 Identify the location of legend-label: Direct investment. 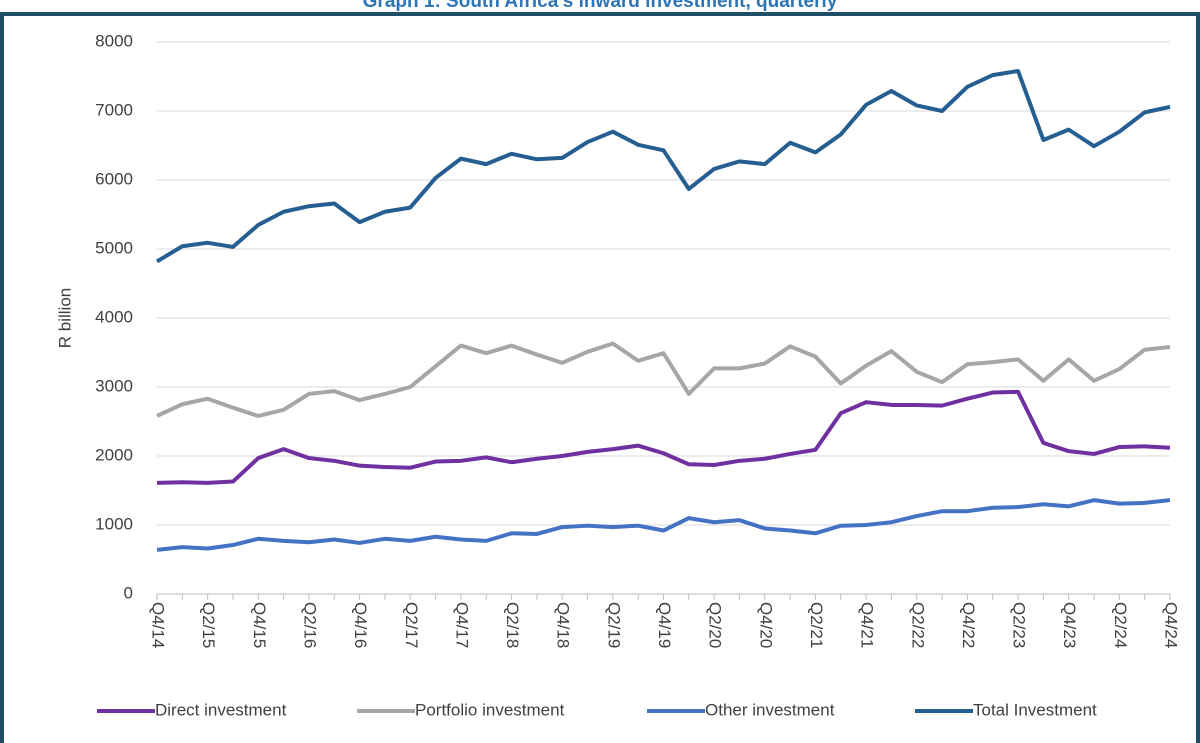
(221, 709).